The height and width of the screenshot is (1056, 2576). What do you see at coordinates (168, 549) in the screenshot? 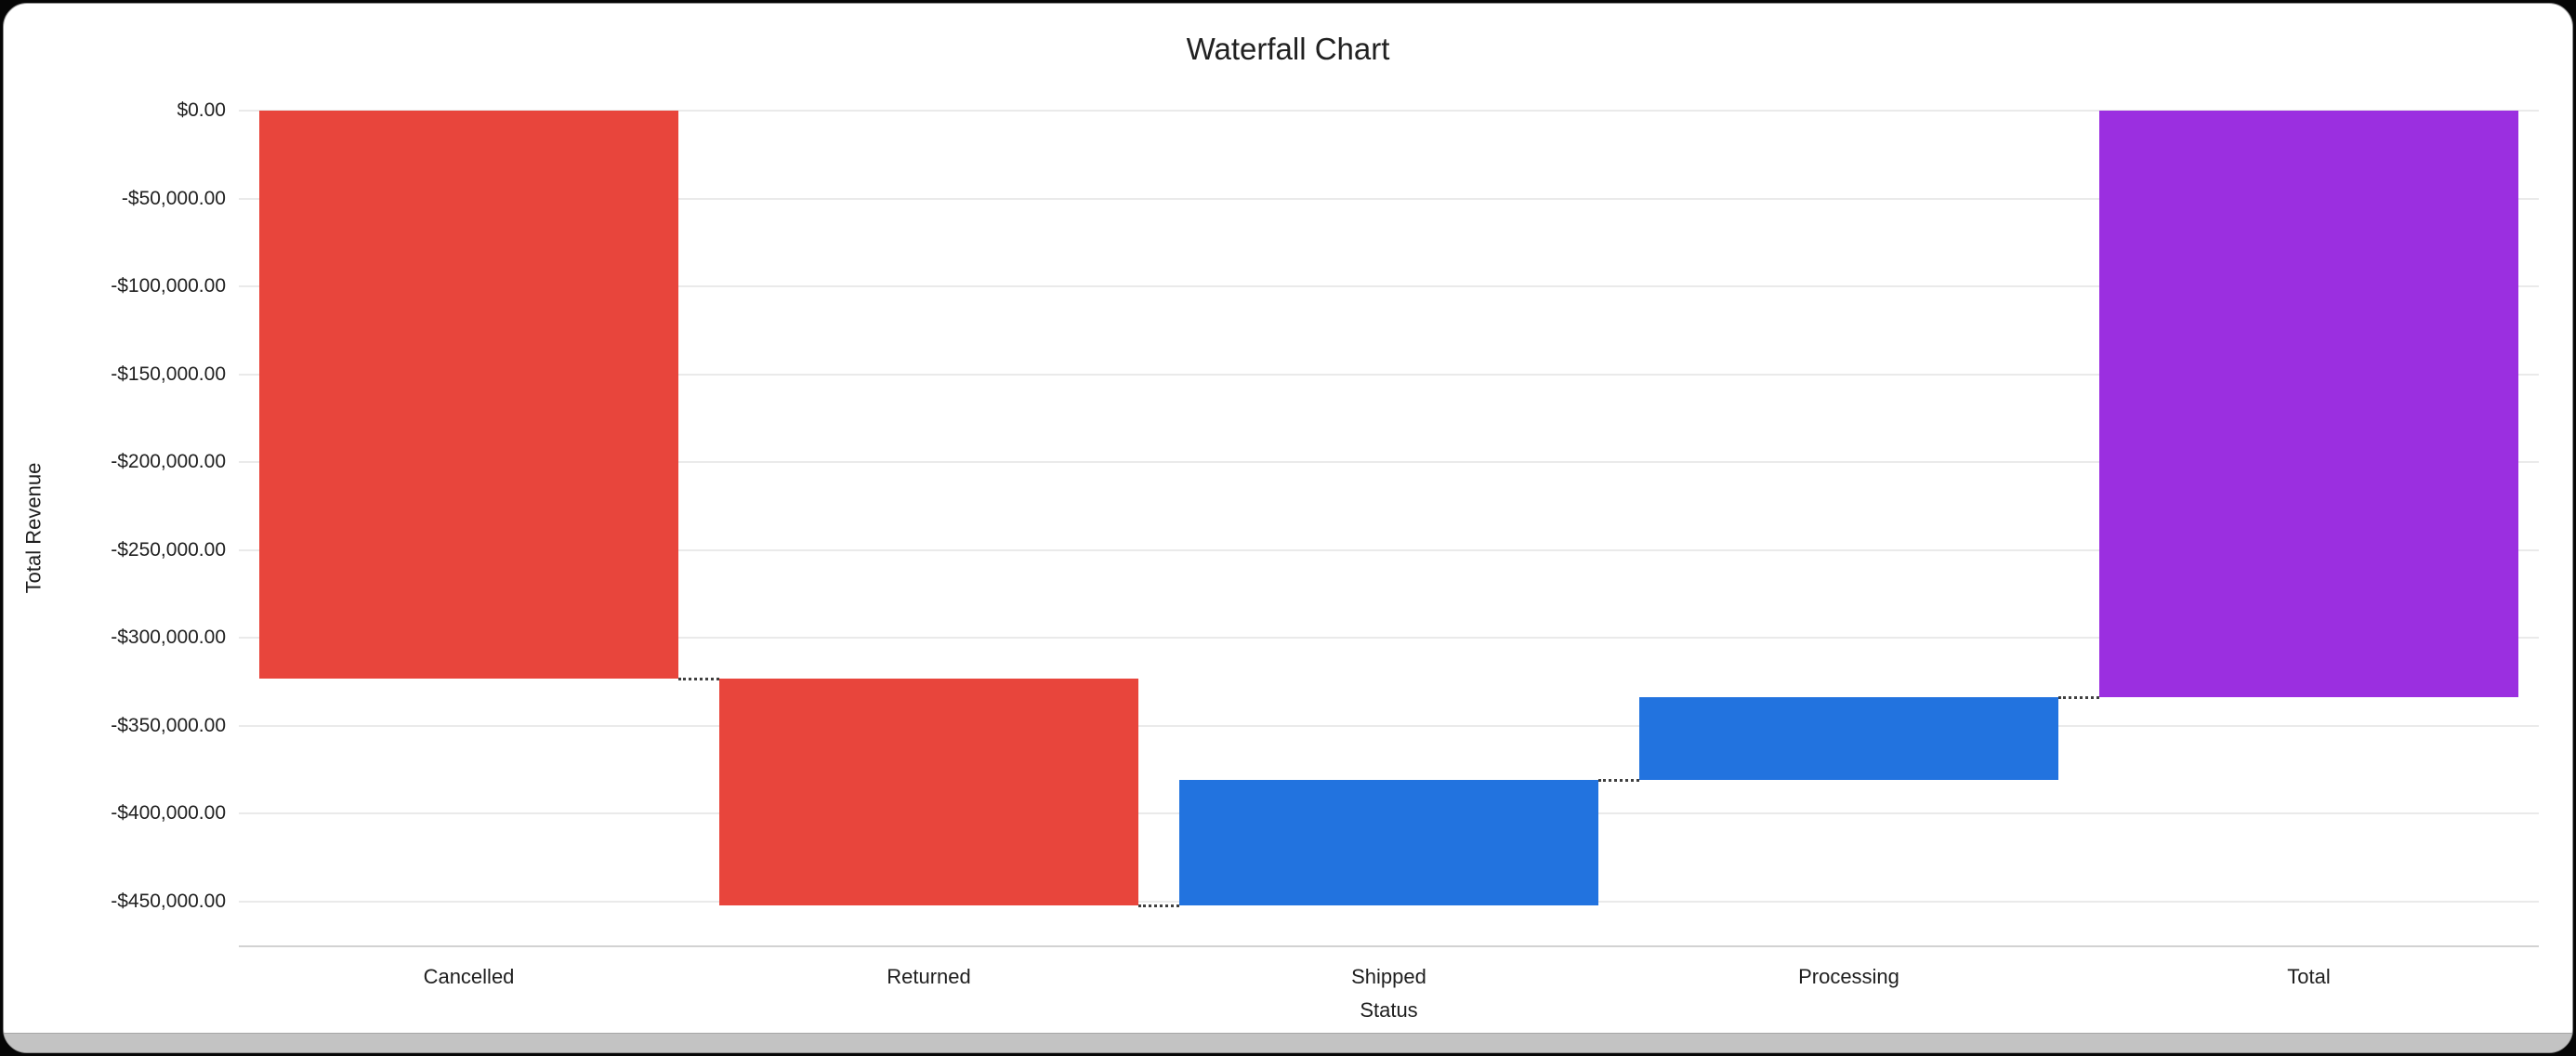
I see `y-tick-label: -$250,000.00` at bounding box center [168, 549].